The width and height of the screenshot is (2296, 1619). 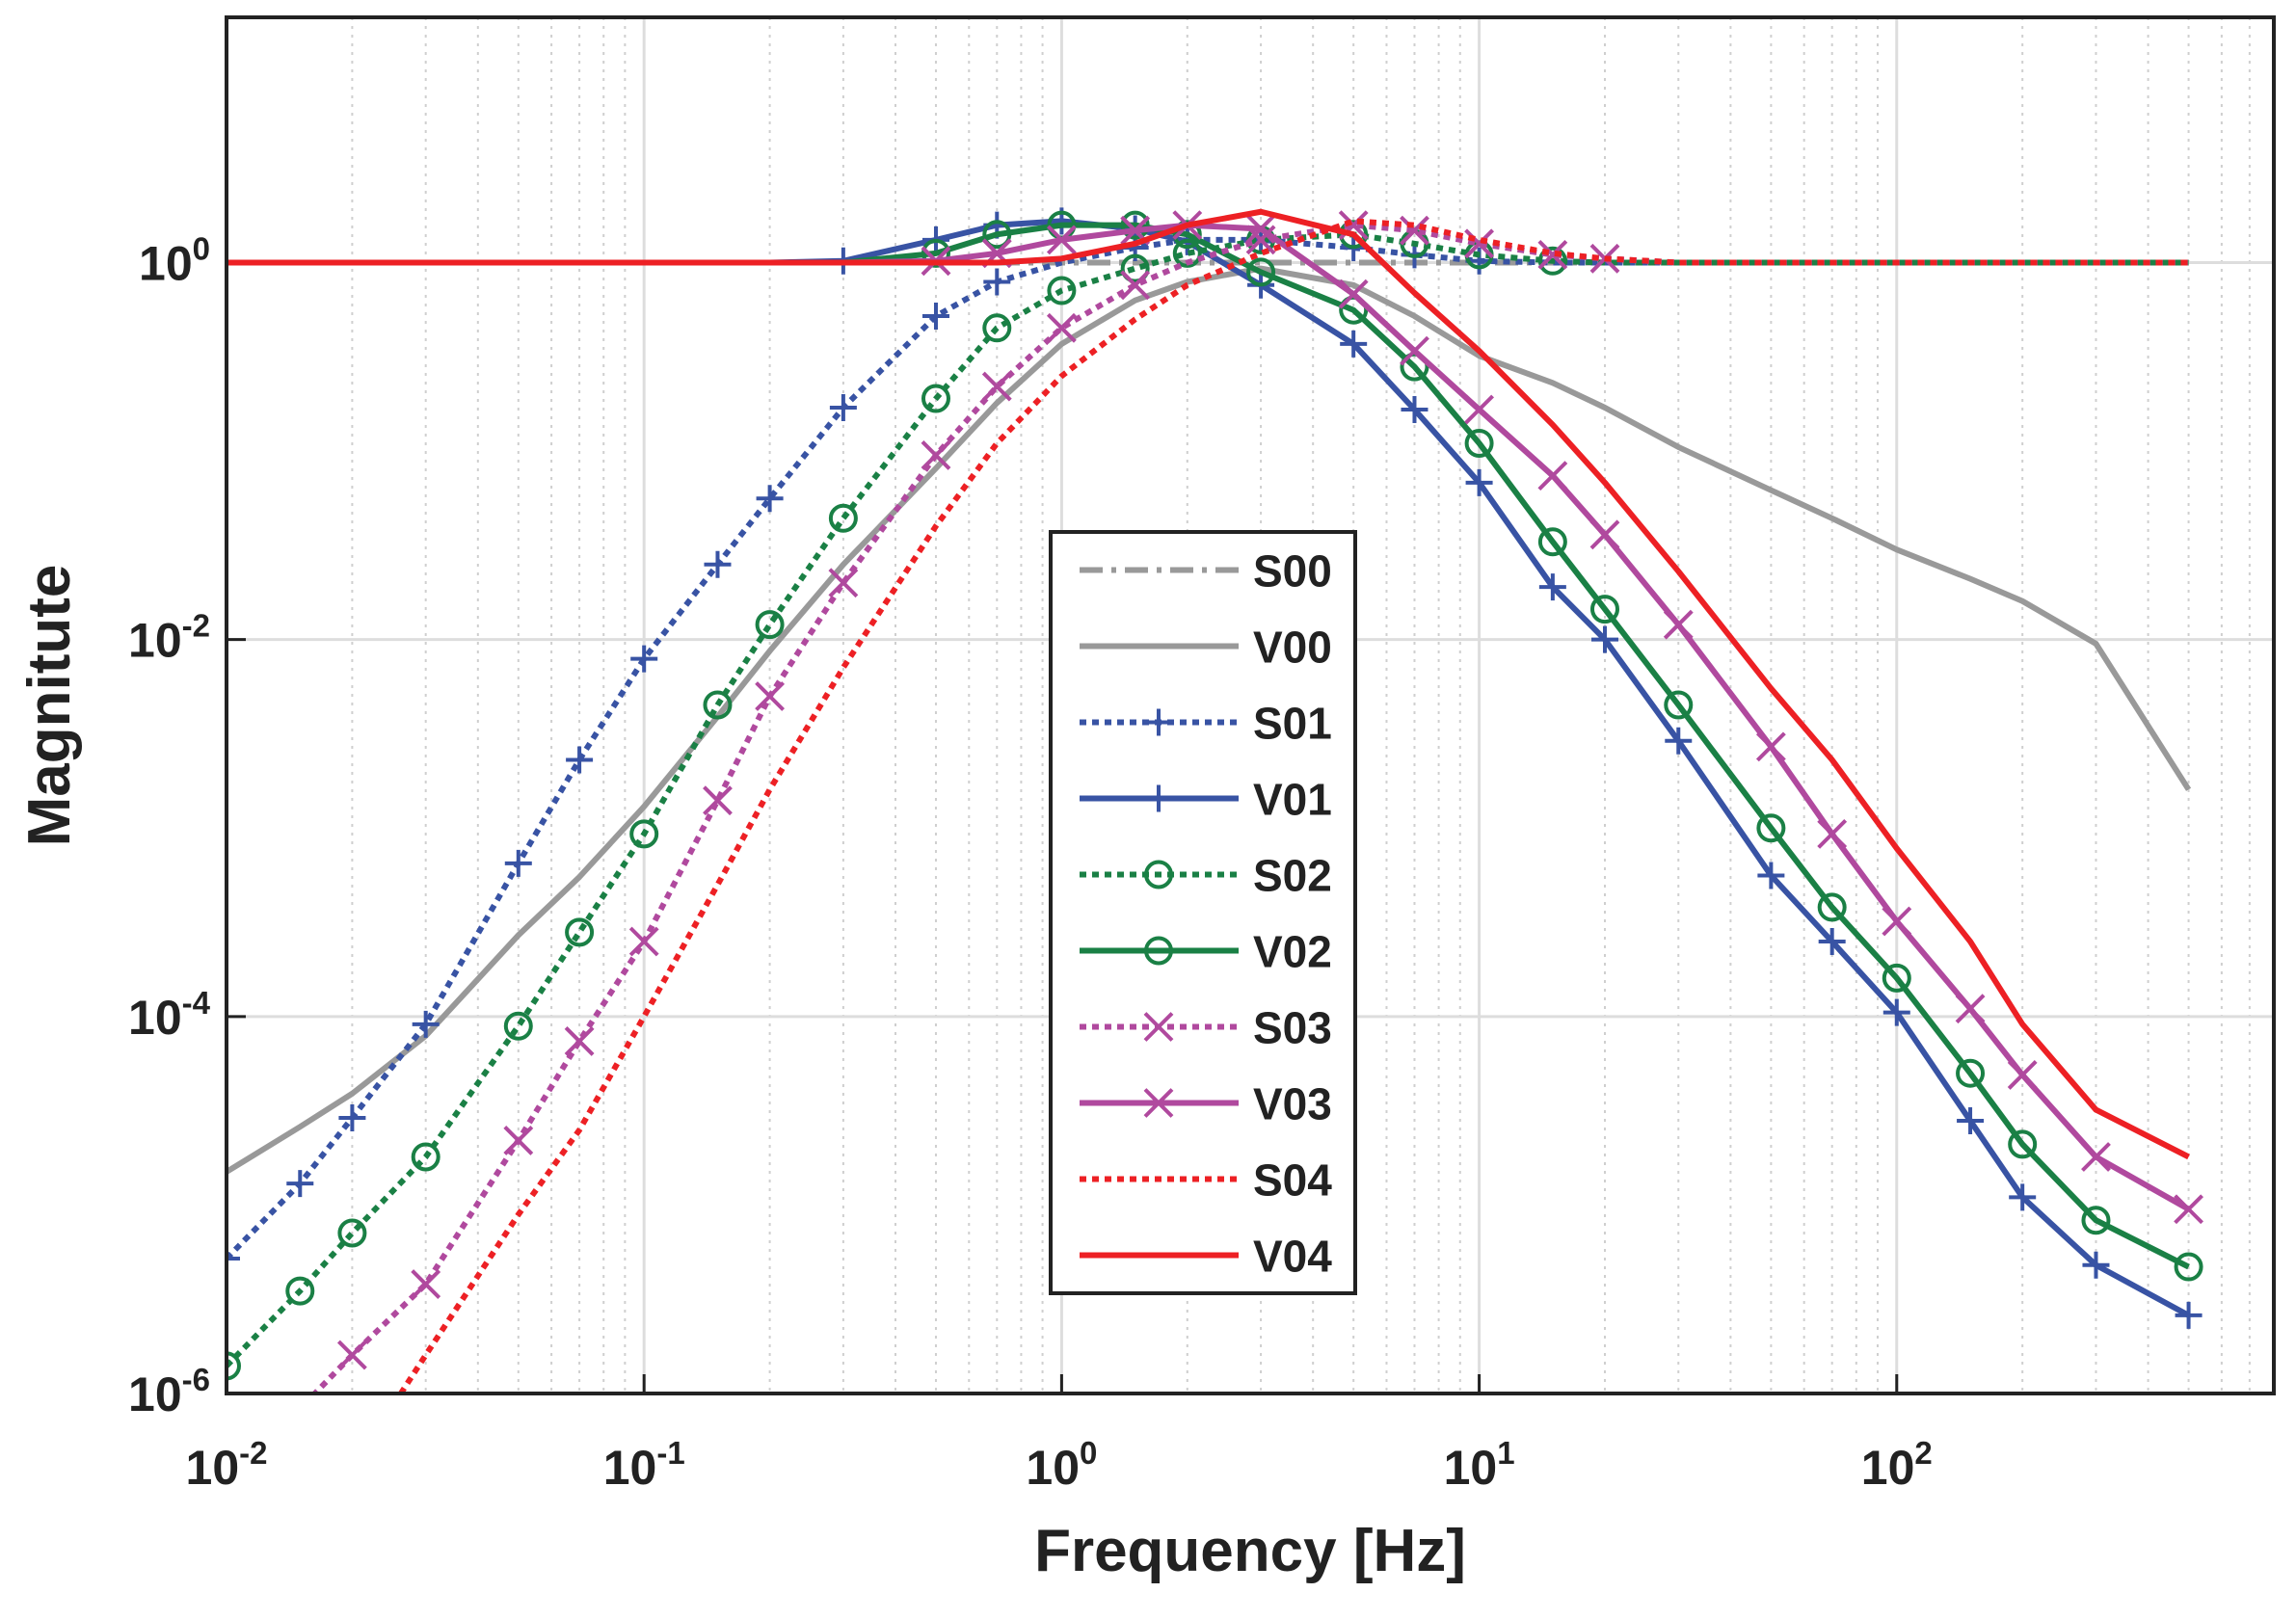 What do you see at coordinates (1061, 1465) in the screenshot?
I see `x-tick-label: 10⁰` at bounding box center [1061, 1465].